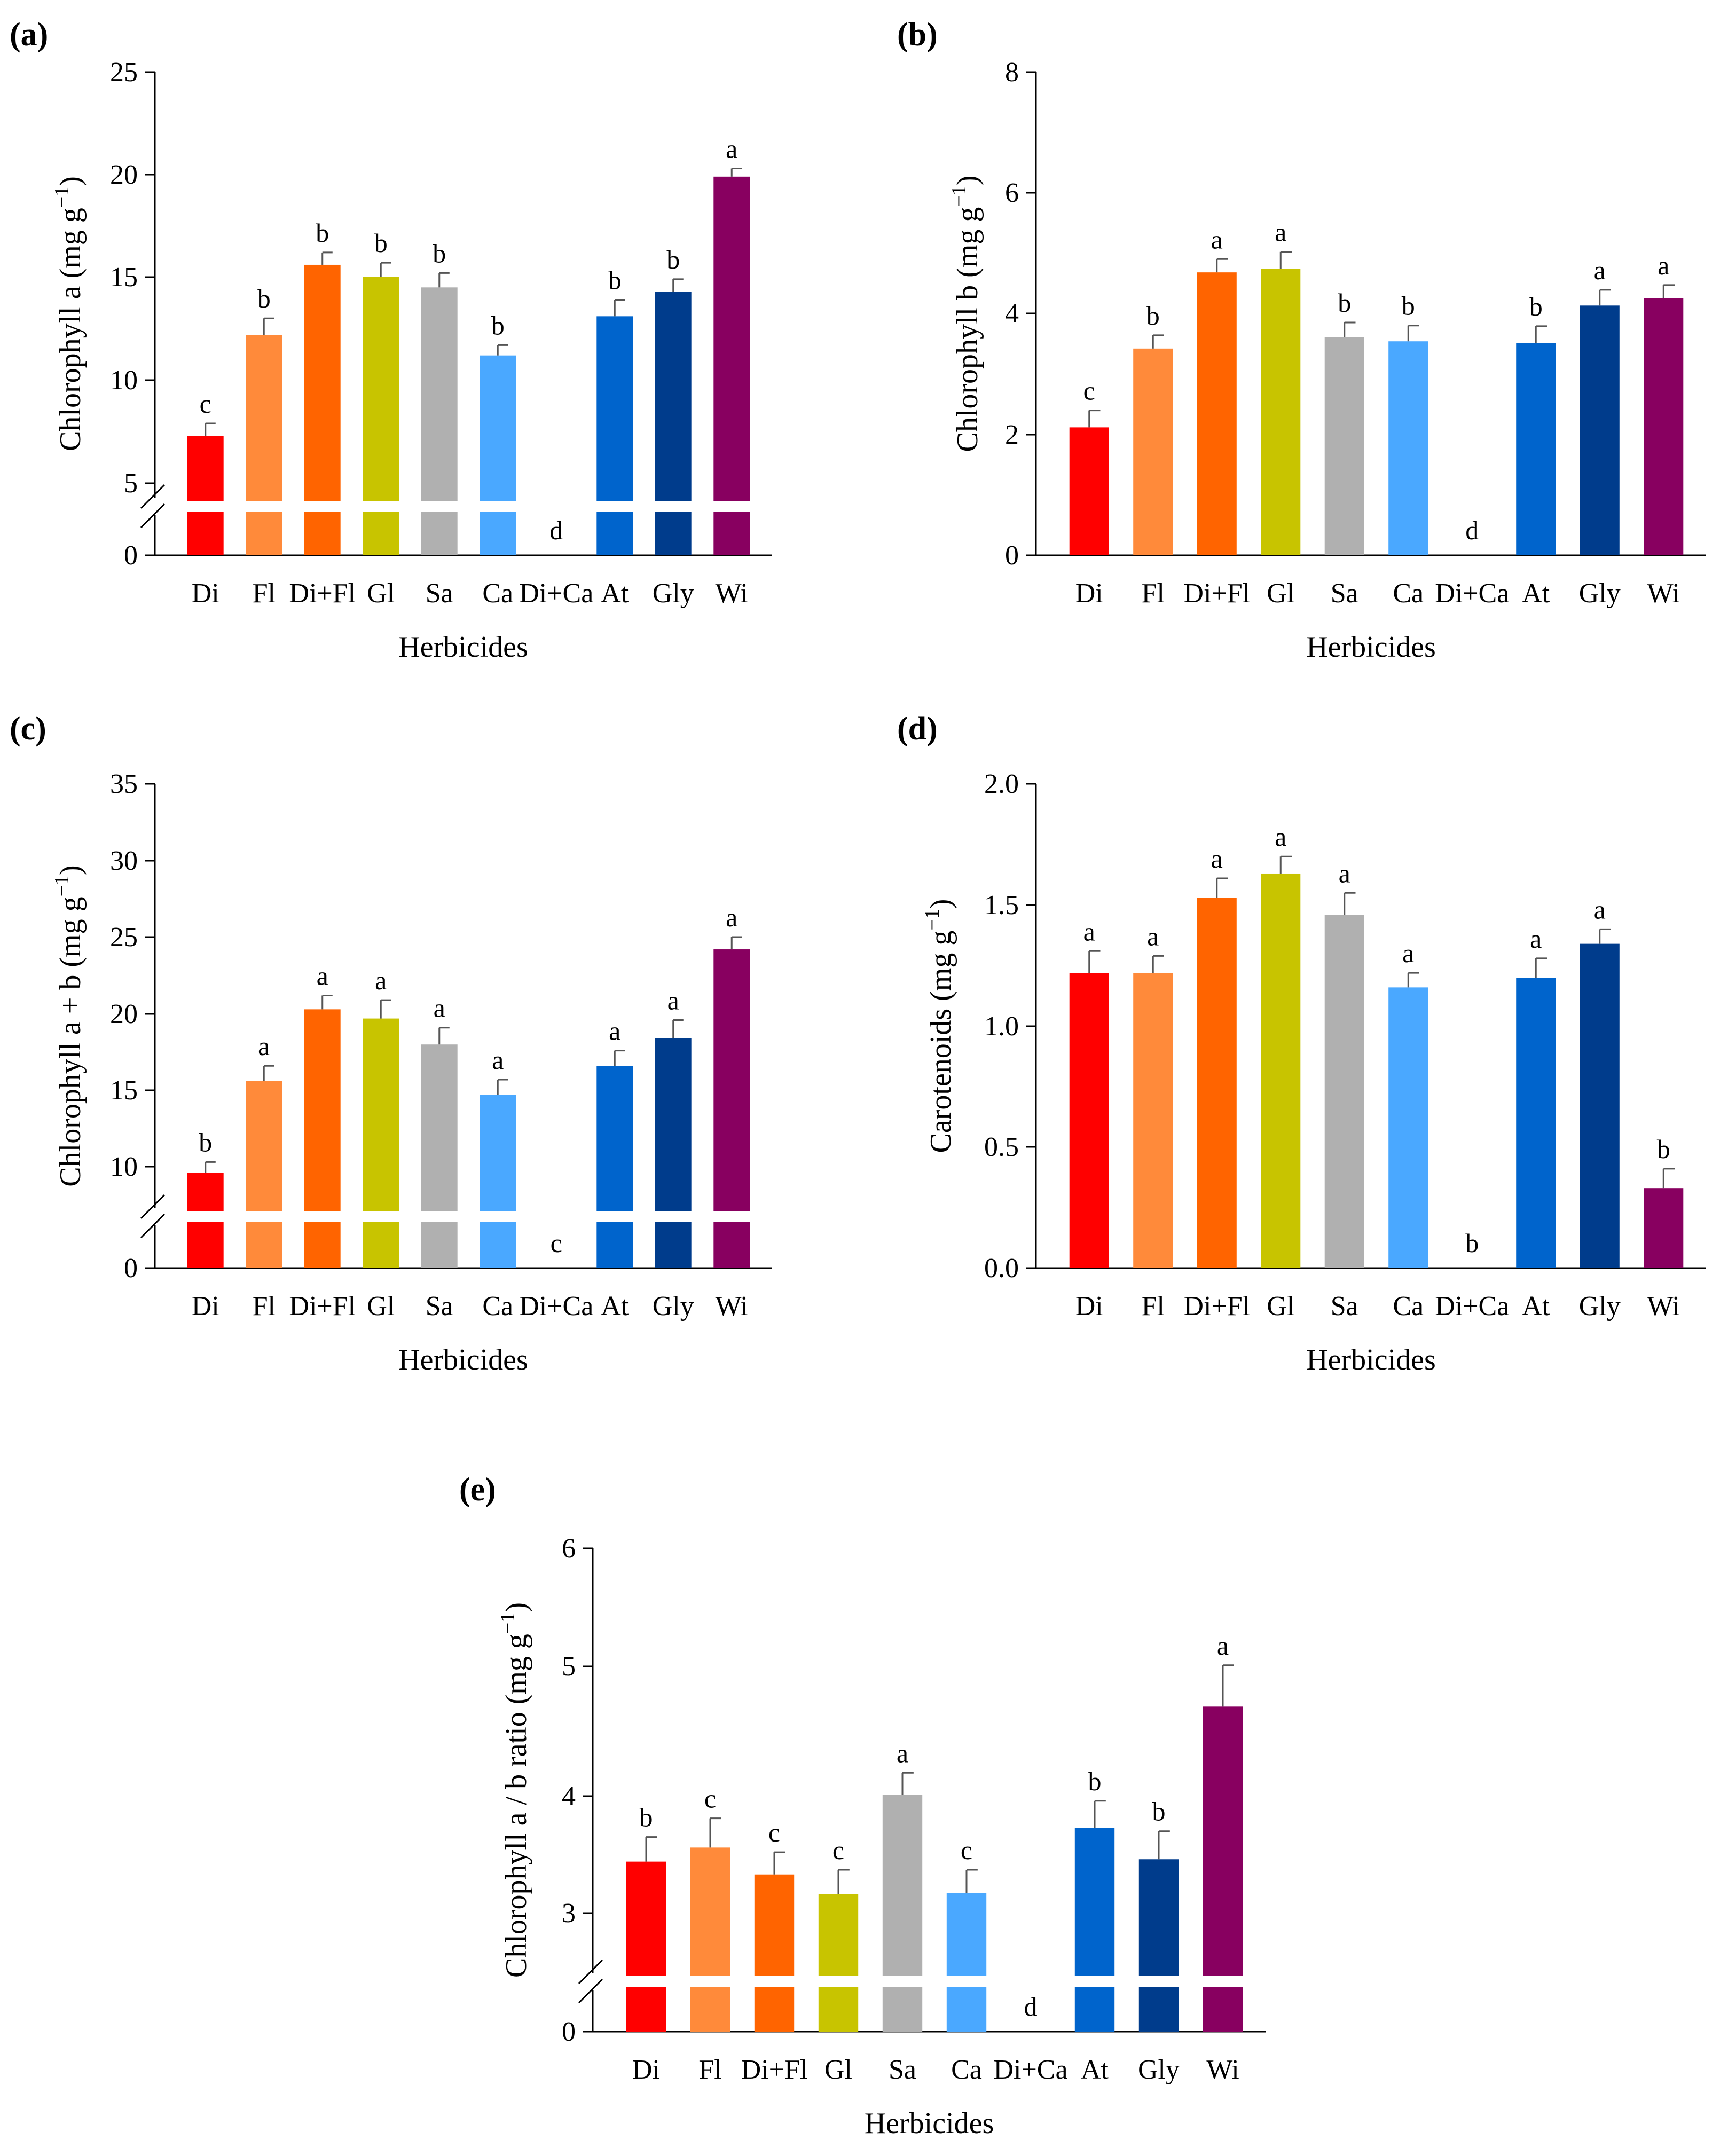  I want to click on x-tick-label-e-4: Sa, so click(902, 2070).